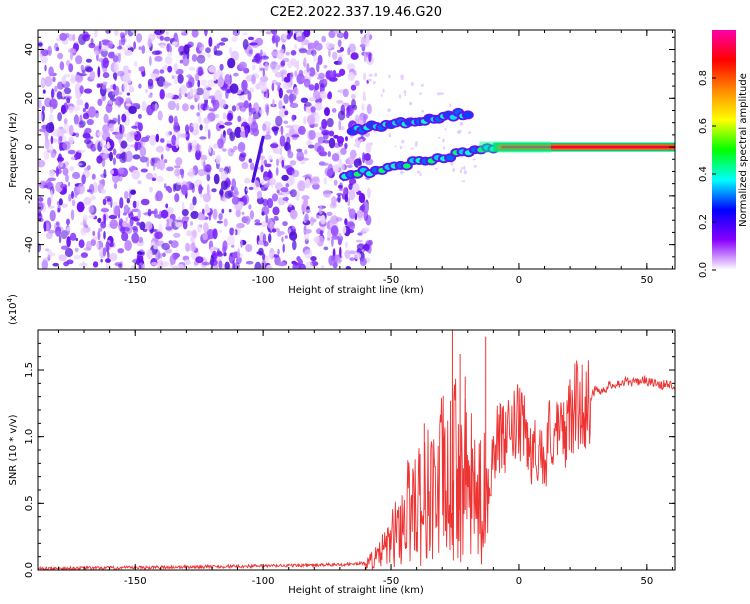 This screenshot has height=604, width=750. I want to click on spectrogram-ytick-label: -40, so click(29, 244).